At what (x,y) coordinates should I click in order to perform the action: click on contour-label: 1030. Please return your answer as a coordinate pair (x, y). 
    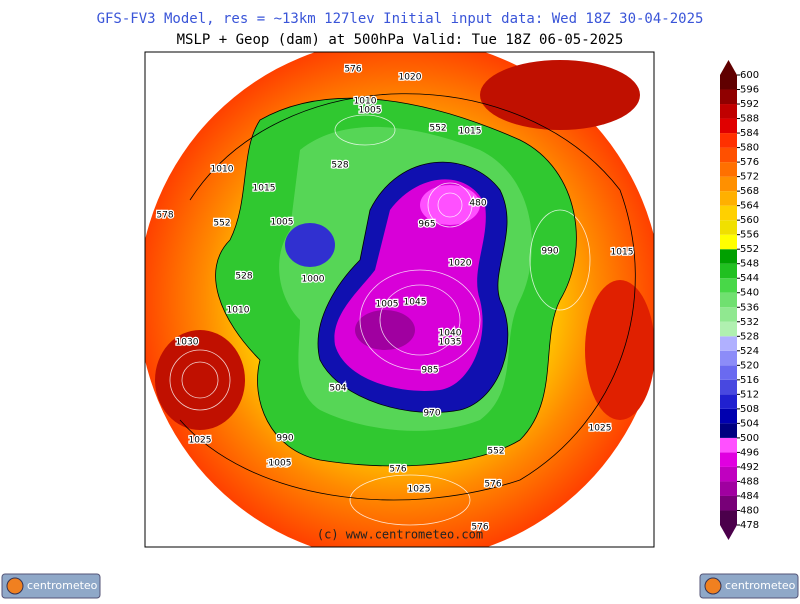
    Looking at the image, I should click on (187, 343).